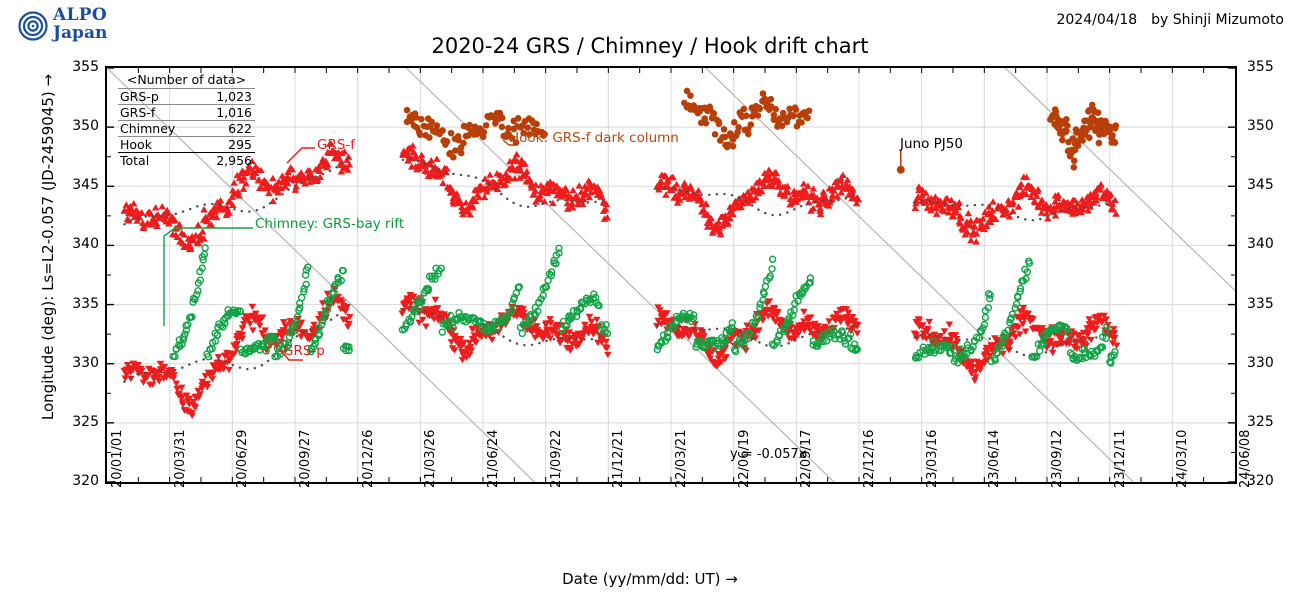 Image resolution: width=1300 pixels, height=605 pixels. What do you see at coordinates (650, 46) in the screenshot?
I see `chart-title: 2020-24 GRS / Chimney / Hook drift chart` at bounding box center [650, 46].